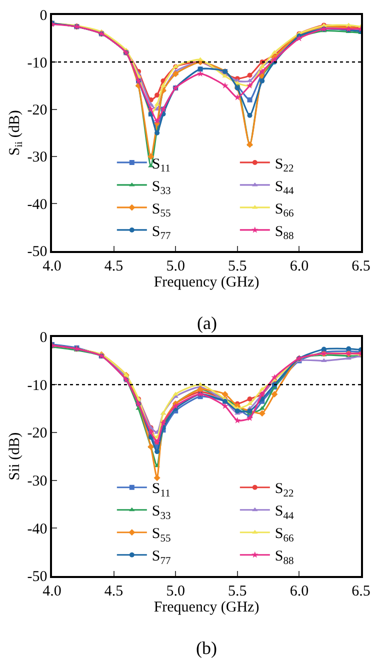  I want to click on text: (a), so click(207, 323).